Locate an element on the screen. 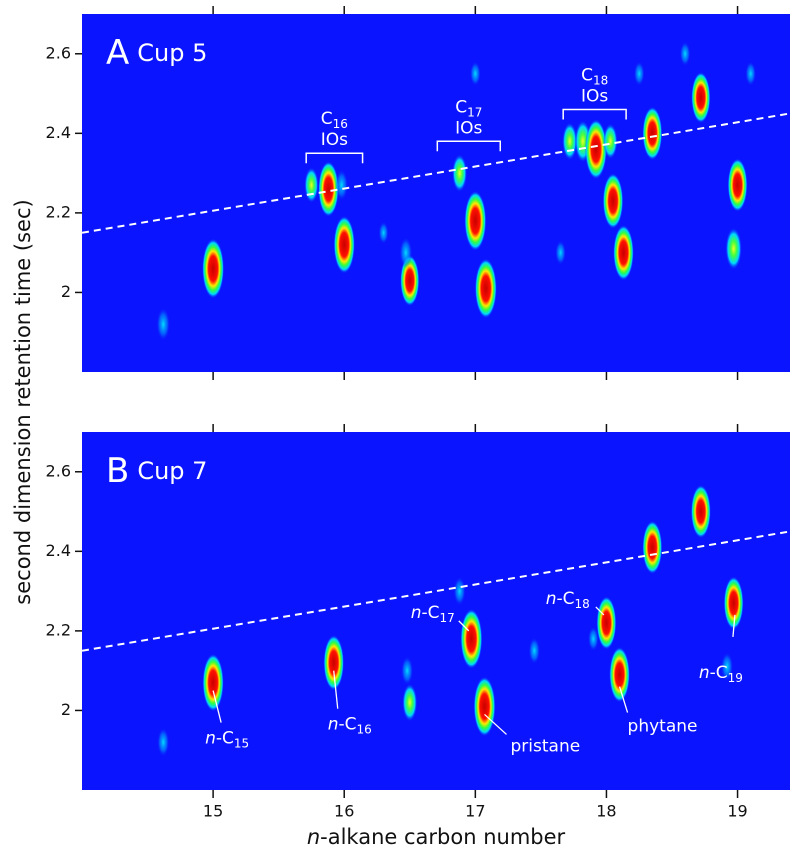  panel-name: Cup 7 is located at coordinates (172, 471).